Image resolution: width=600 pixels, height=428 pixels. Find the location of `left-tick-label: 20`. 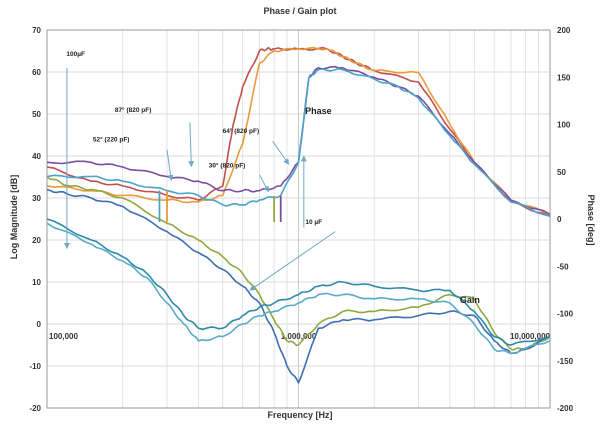

left-tick-label: 20 is located at coordinates (36, 240).